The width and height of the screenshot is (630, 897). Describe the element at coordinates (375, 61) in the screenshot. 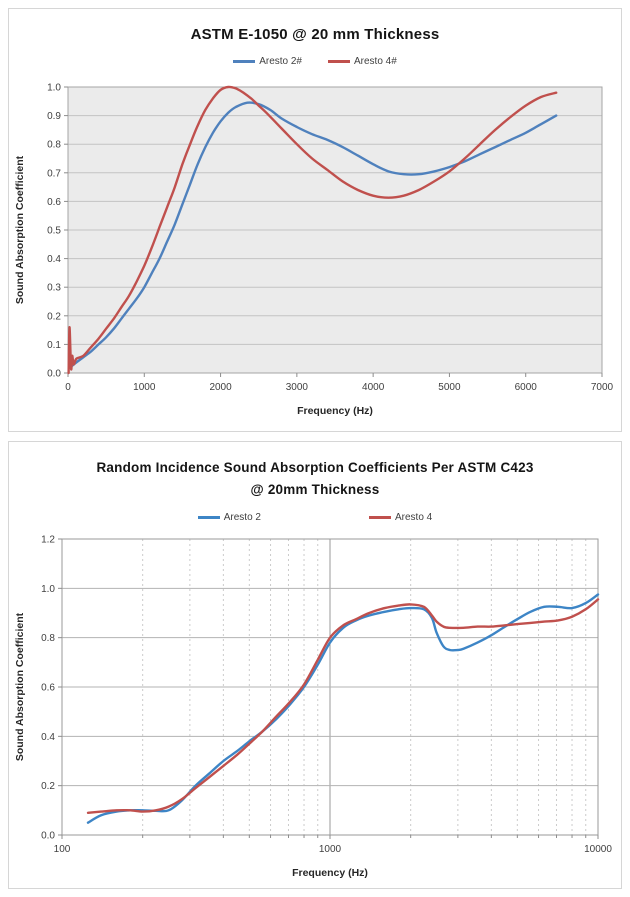

I see `legend-label-aresto-4: Aresto 4#` at that location.